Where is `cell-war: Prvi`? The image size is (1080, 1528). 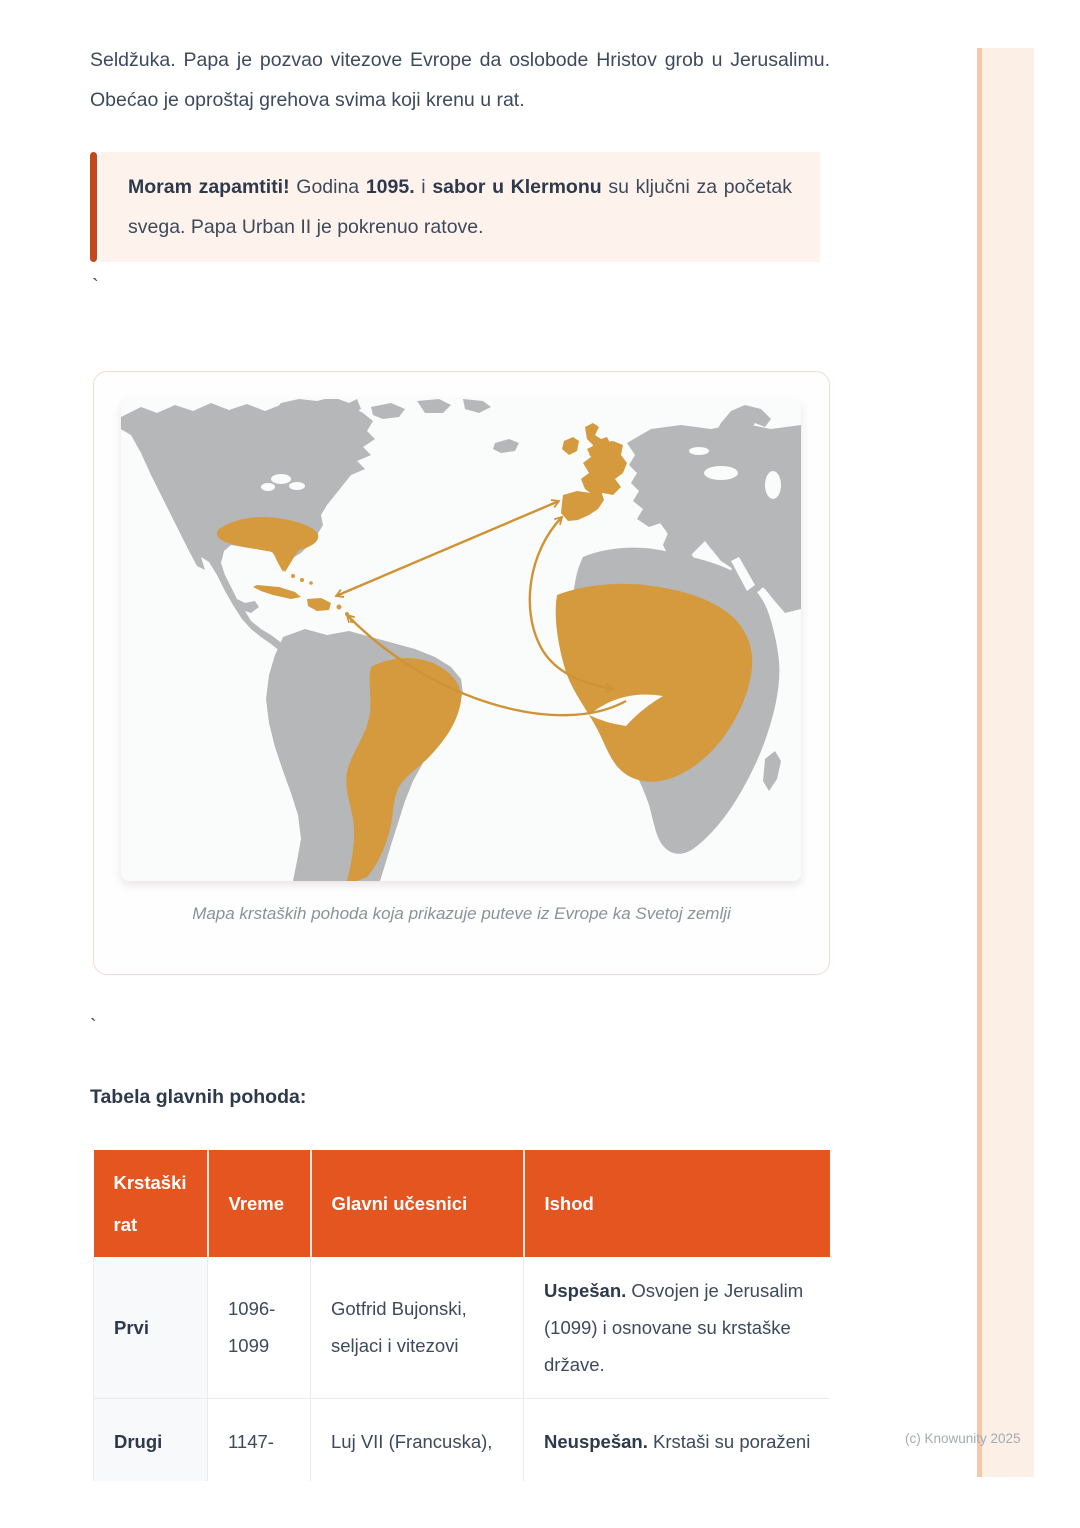
cell-war: Prvi is located at coordinates (150, 1328).